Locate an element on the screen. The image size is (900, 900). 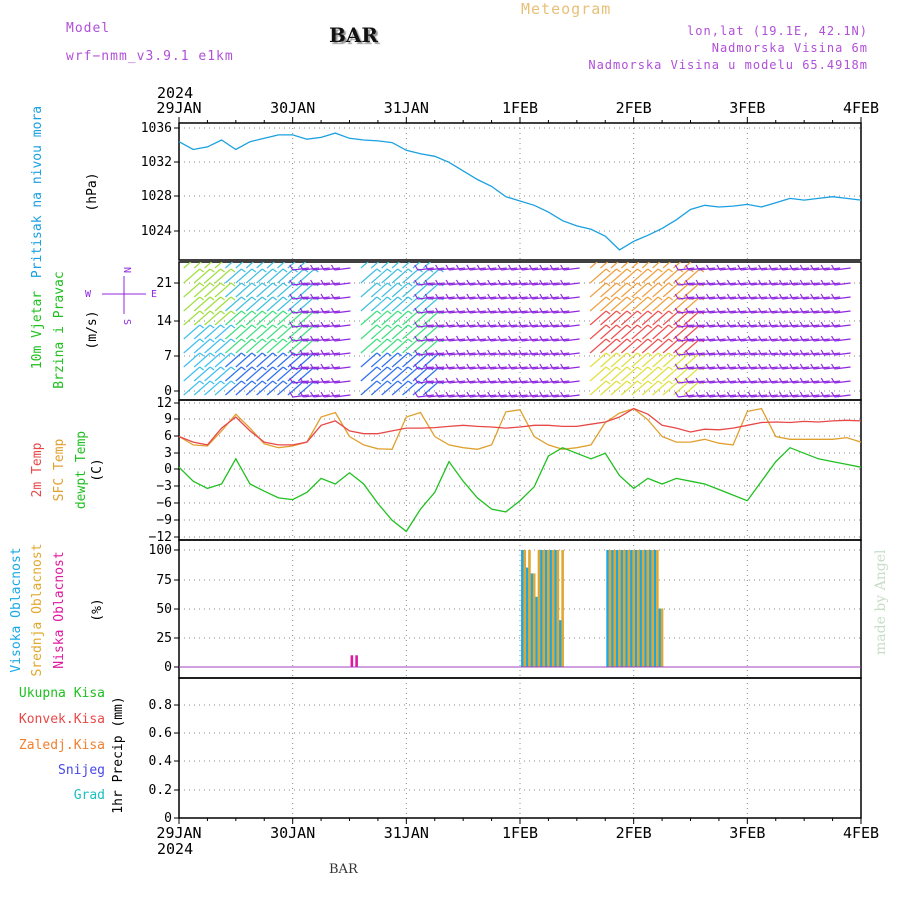
cloud-axis-title-high: Visoka Oblacnost is located at coordinates (16, 609).